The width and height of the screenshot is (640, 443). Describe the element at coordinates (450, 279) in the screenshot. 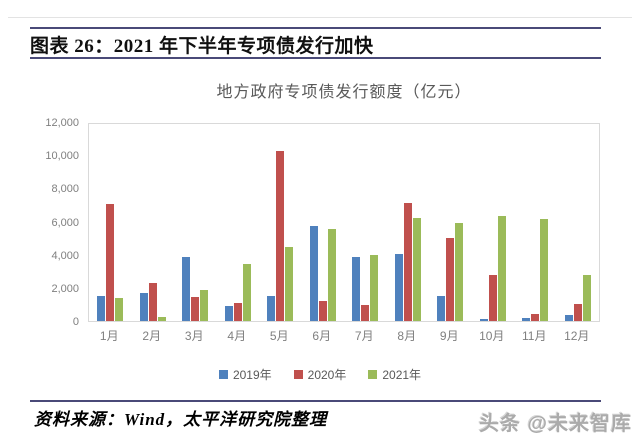

I see `bar-series2-month9` at that location.